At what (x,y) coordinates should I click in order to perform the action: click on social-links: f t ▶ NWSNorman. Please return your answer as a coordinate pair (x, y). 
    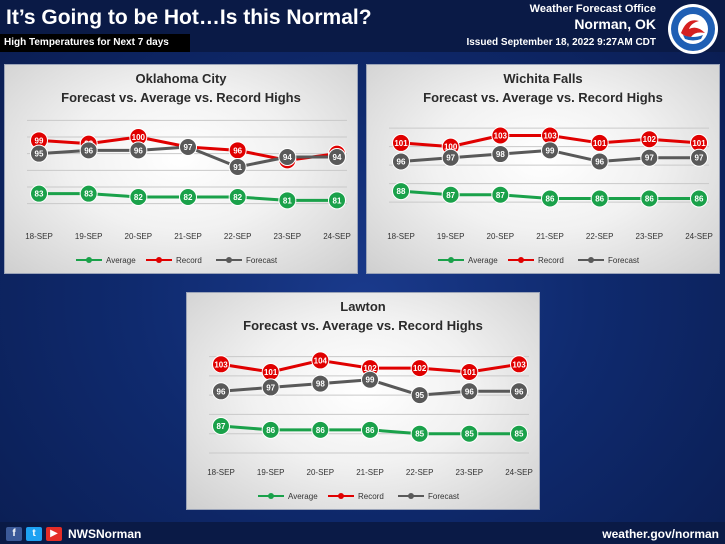
    Looking at the image, I should click on (73, 534).